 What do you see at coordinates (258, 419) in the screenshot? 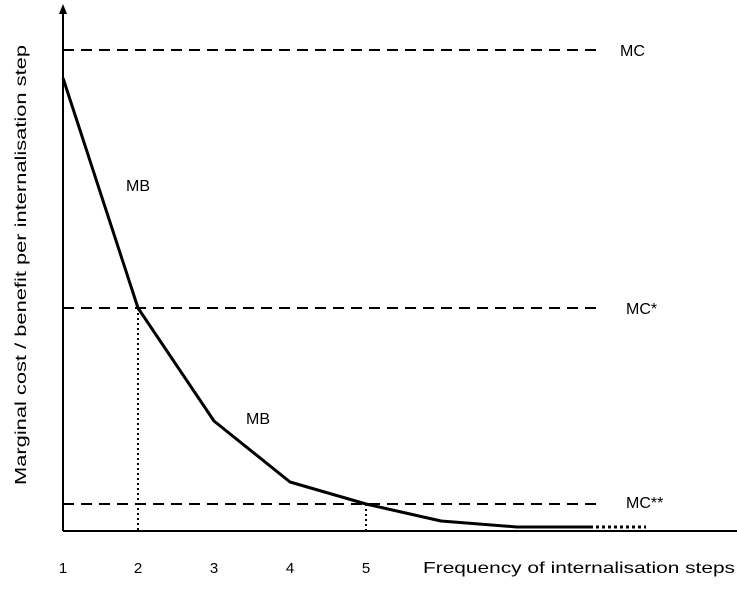
I see `mb-label-lower: MB` at bounding box center [258, 419].